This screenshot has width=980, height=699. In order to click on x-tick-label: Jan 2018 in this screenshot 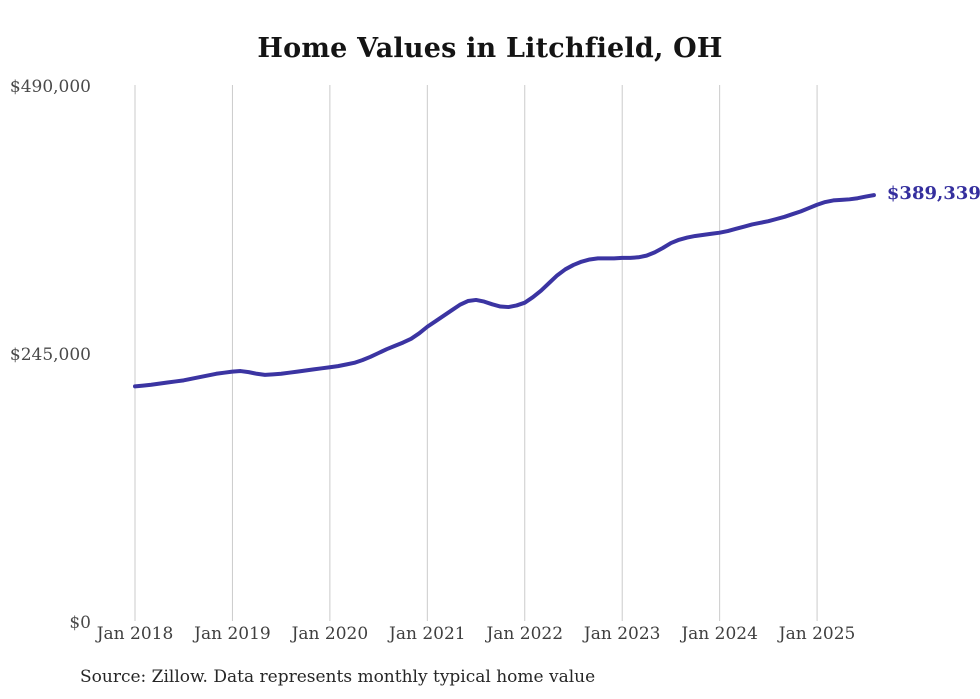, I will do `click(135, 634)`.